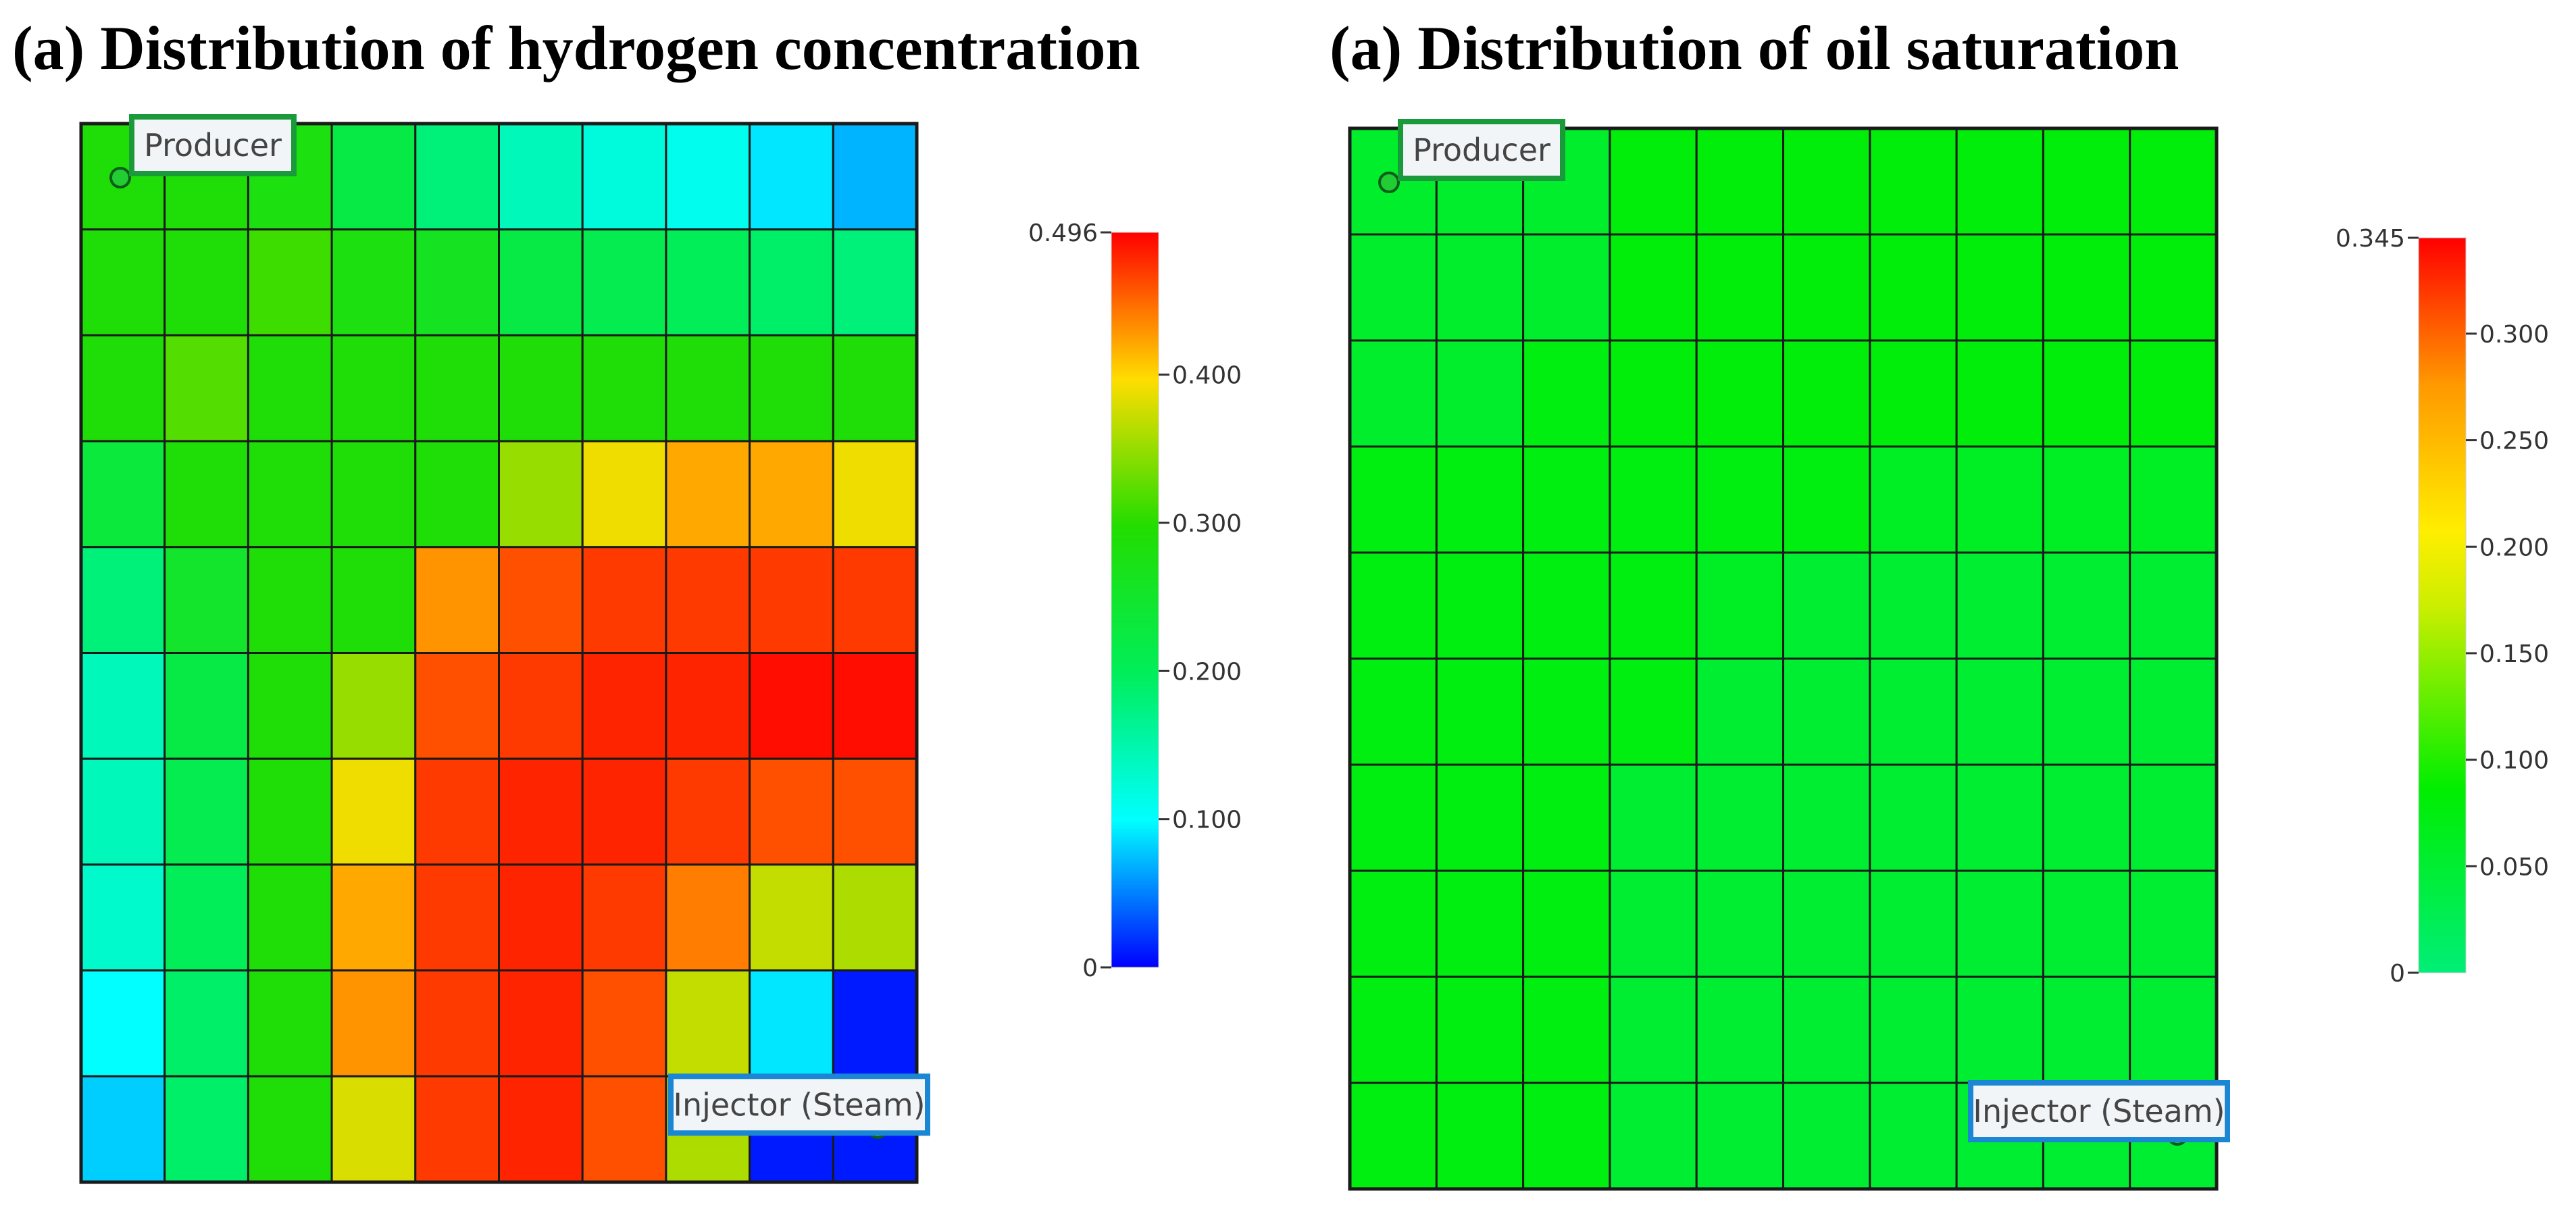  I want to click on colorbar-tick-label: 0.200, so click(1207, 672).